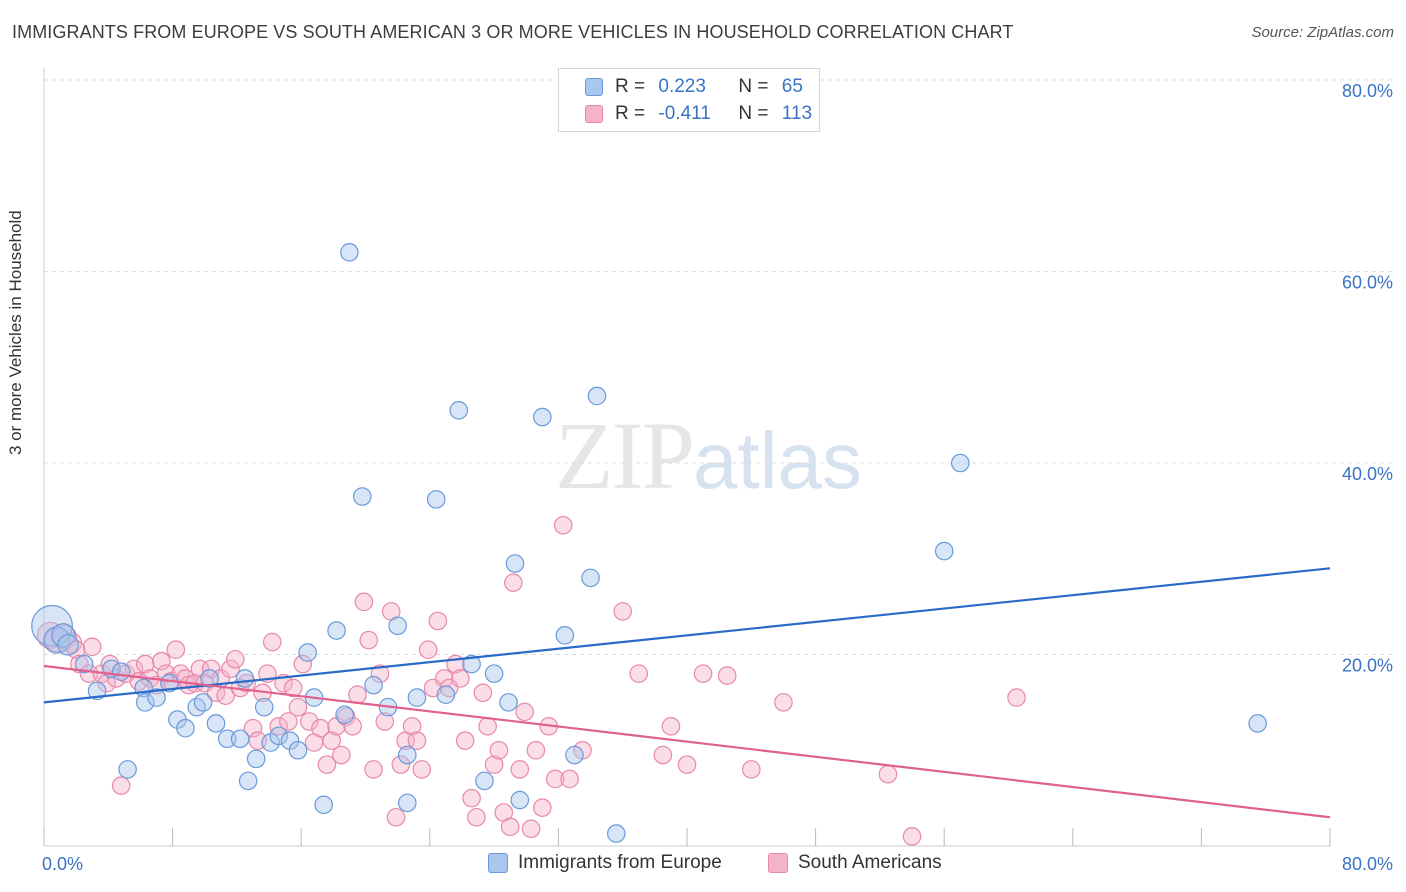 The width and height of the screenshot is (1406, 892). What do you see at coordinates (1322, 32) in the screenshot?
I see `source-label: Source: ZipAtlas.com` at bounding box center [1322, 32].